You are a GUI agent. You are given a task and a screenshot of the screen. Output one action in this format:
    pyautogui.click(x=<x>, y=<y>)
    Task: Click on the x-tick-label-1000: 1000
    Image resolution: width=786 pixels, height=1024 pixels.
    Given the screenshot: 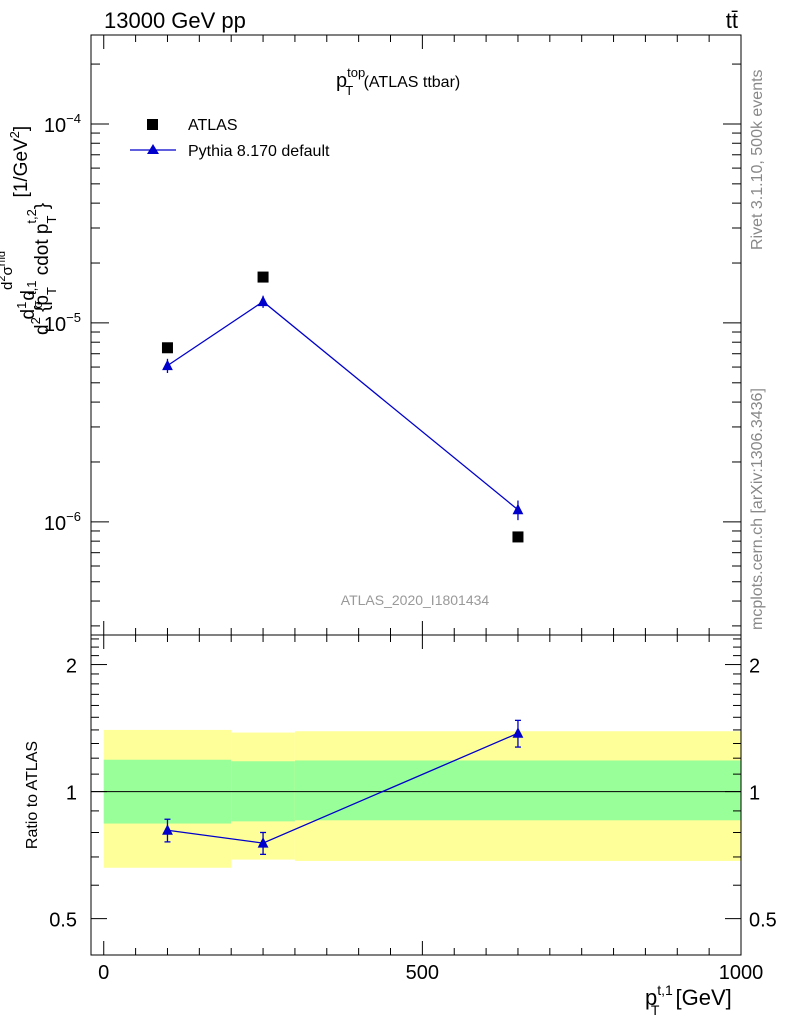 What is the action you would take?
    pyautogui.click(x=741, y=973)
    